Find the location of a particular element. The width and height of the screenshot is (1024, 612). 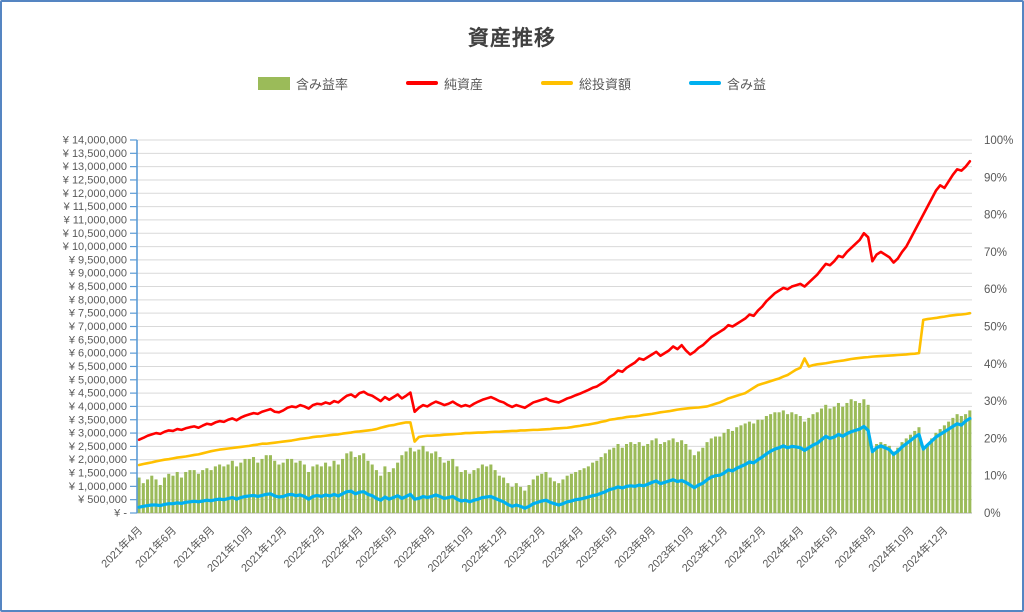

y-axis-label-left: ¥ 10,500,000 is located at coordinates (94, 234).